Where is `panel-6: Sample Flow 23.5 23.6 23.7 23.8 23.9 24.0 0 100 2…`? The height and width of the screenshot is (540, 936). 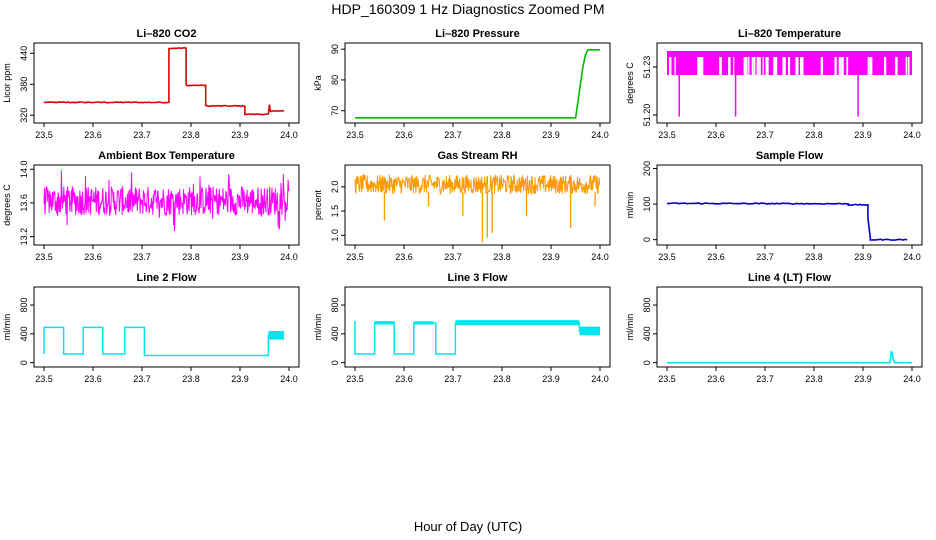 panel-6: Sample Flow 23.5 23.6 23.7 23.8 23.9 24.0 0 100 2… is located at coordinates (774, 206).